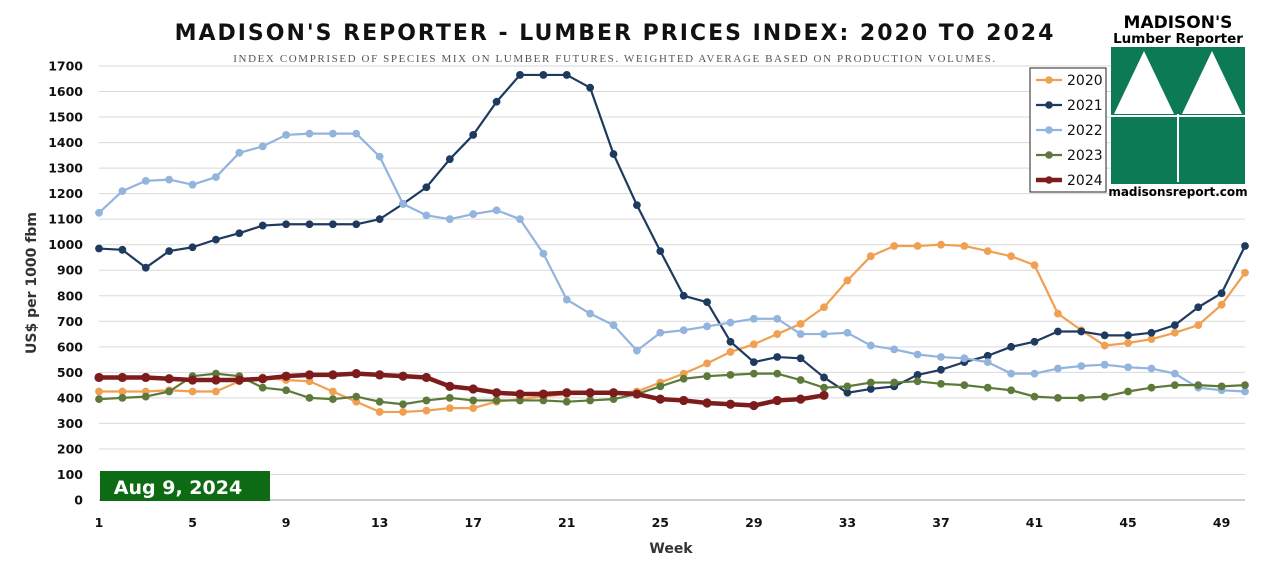 The width and height of the screenshot is (1280, 570). Describe the element at coordinates (70, 448) in the screenshot. I see `y-tick-label: 200` at that location.